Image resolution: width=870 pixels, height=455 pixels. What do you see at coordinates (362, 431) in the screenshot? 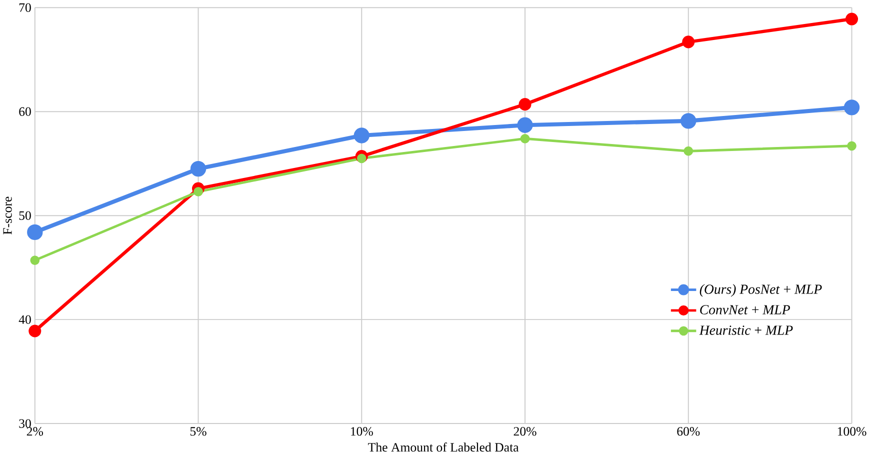
I see `x-tick-label: 10%` at bounding box center [362, 431].